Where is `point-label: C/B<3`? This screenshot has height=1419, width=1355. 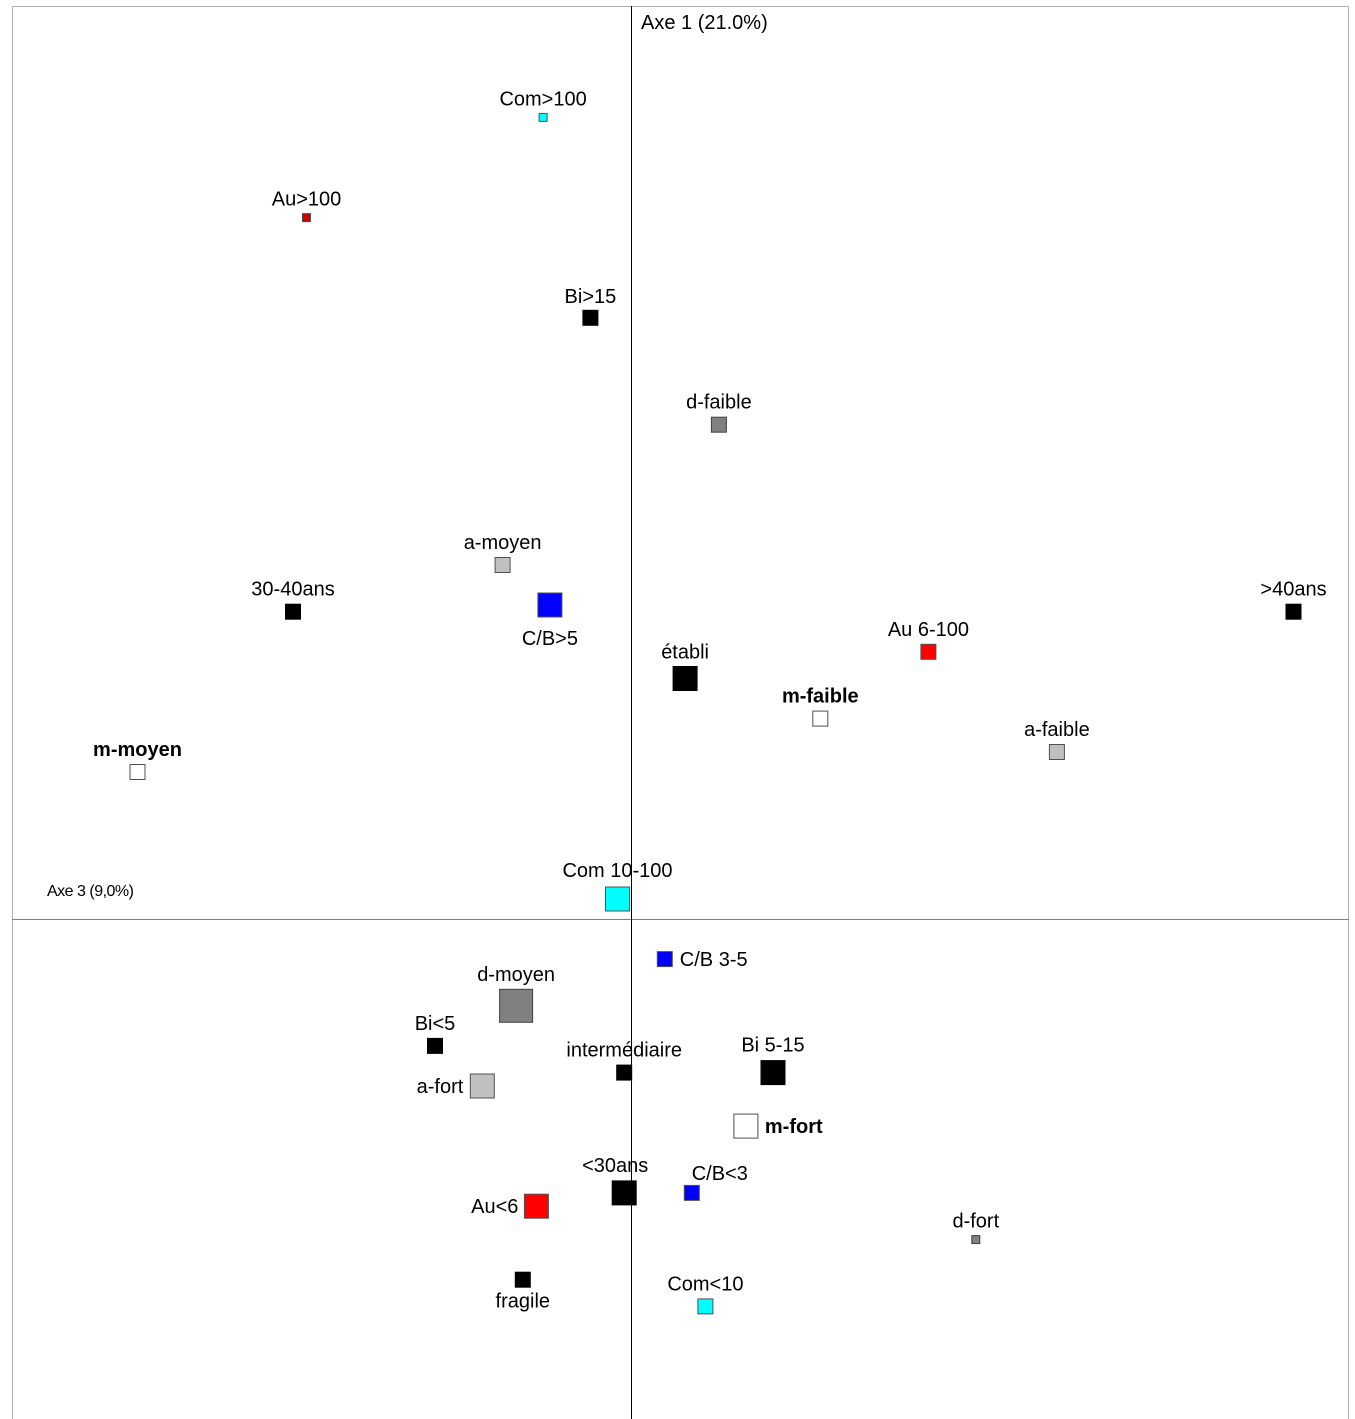
point-label: C/B<3 is located at coordinates (720, 1174).